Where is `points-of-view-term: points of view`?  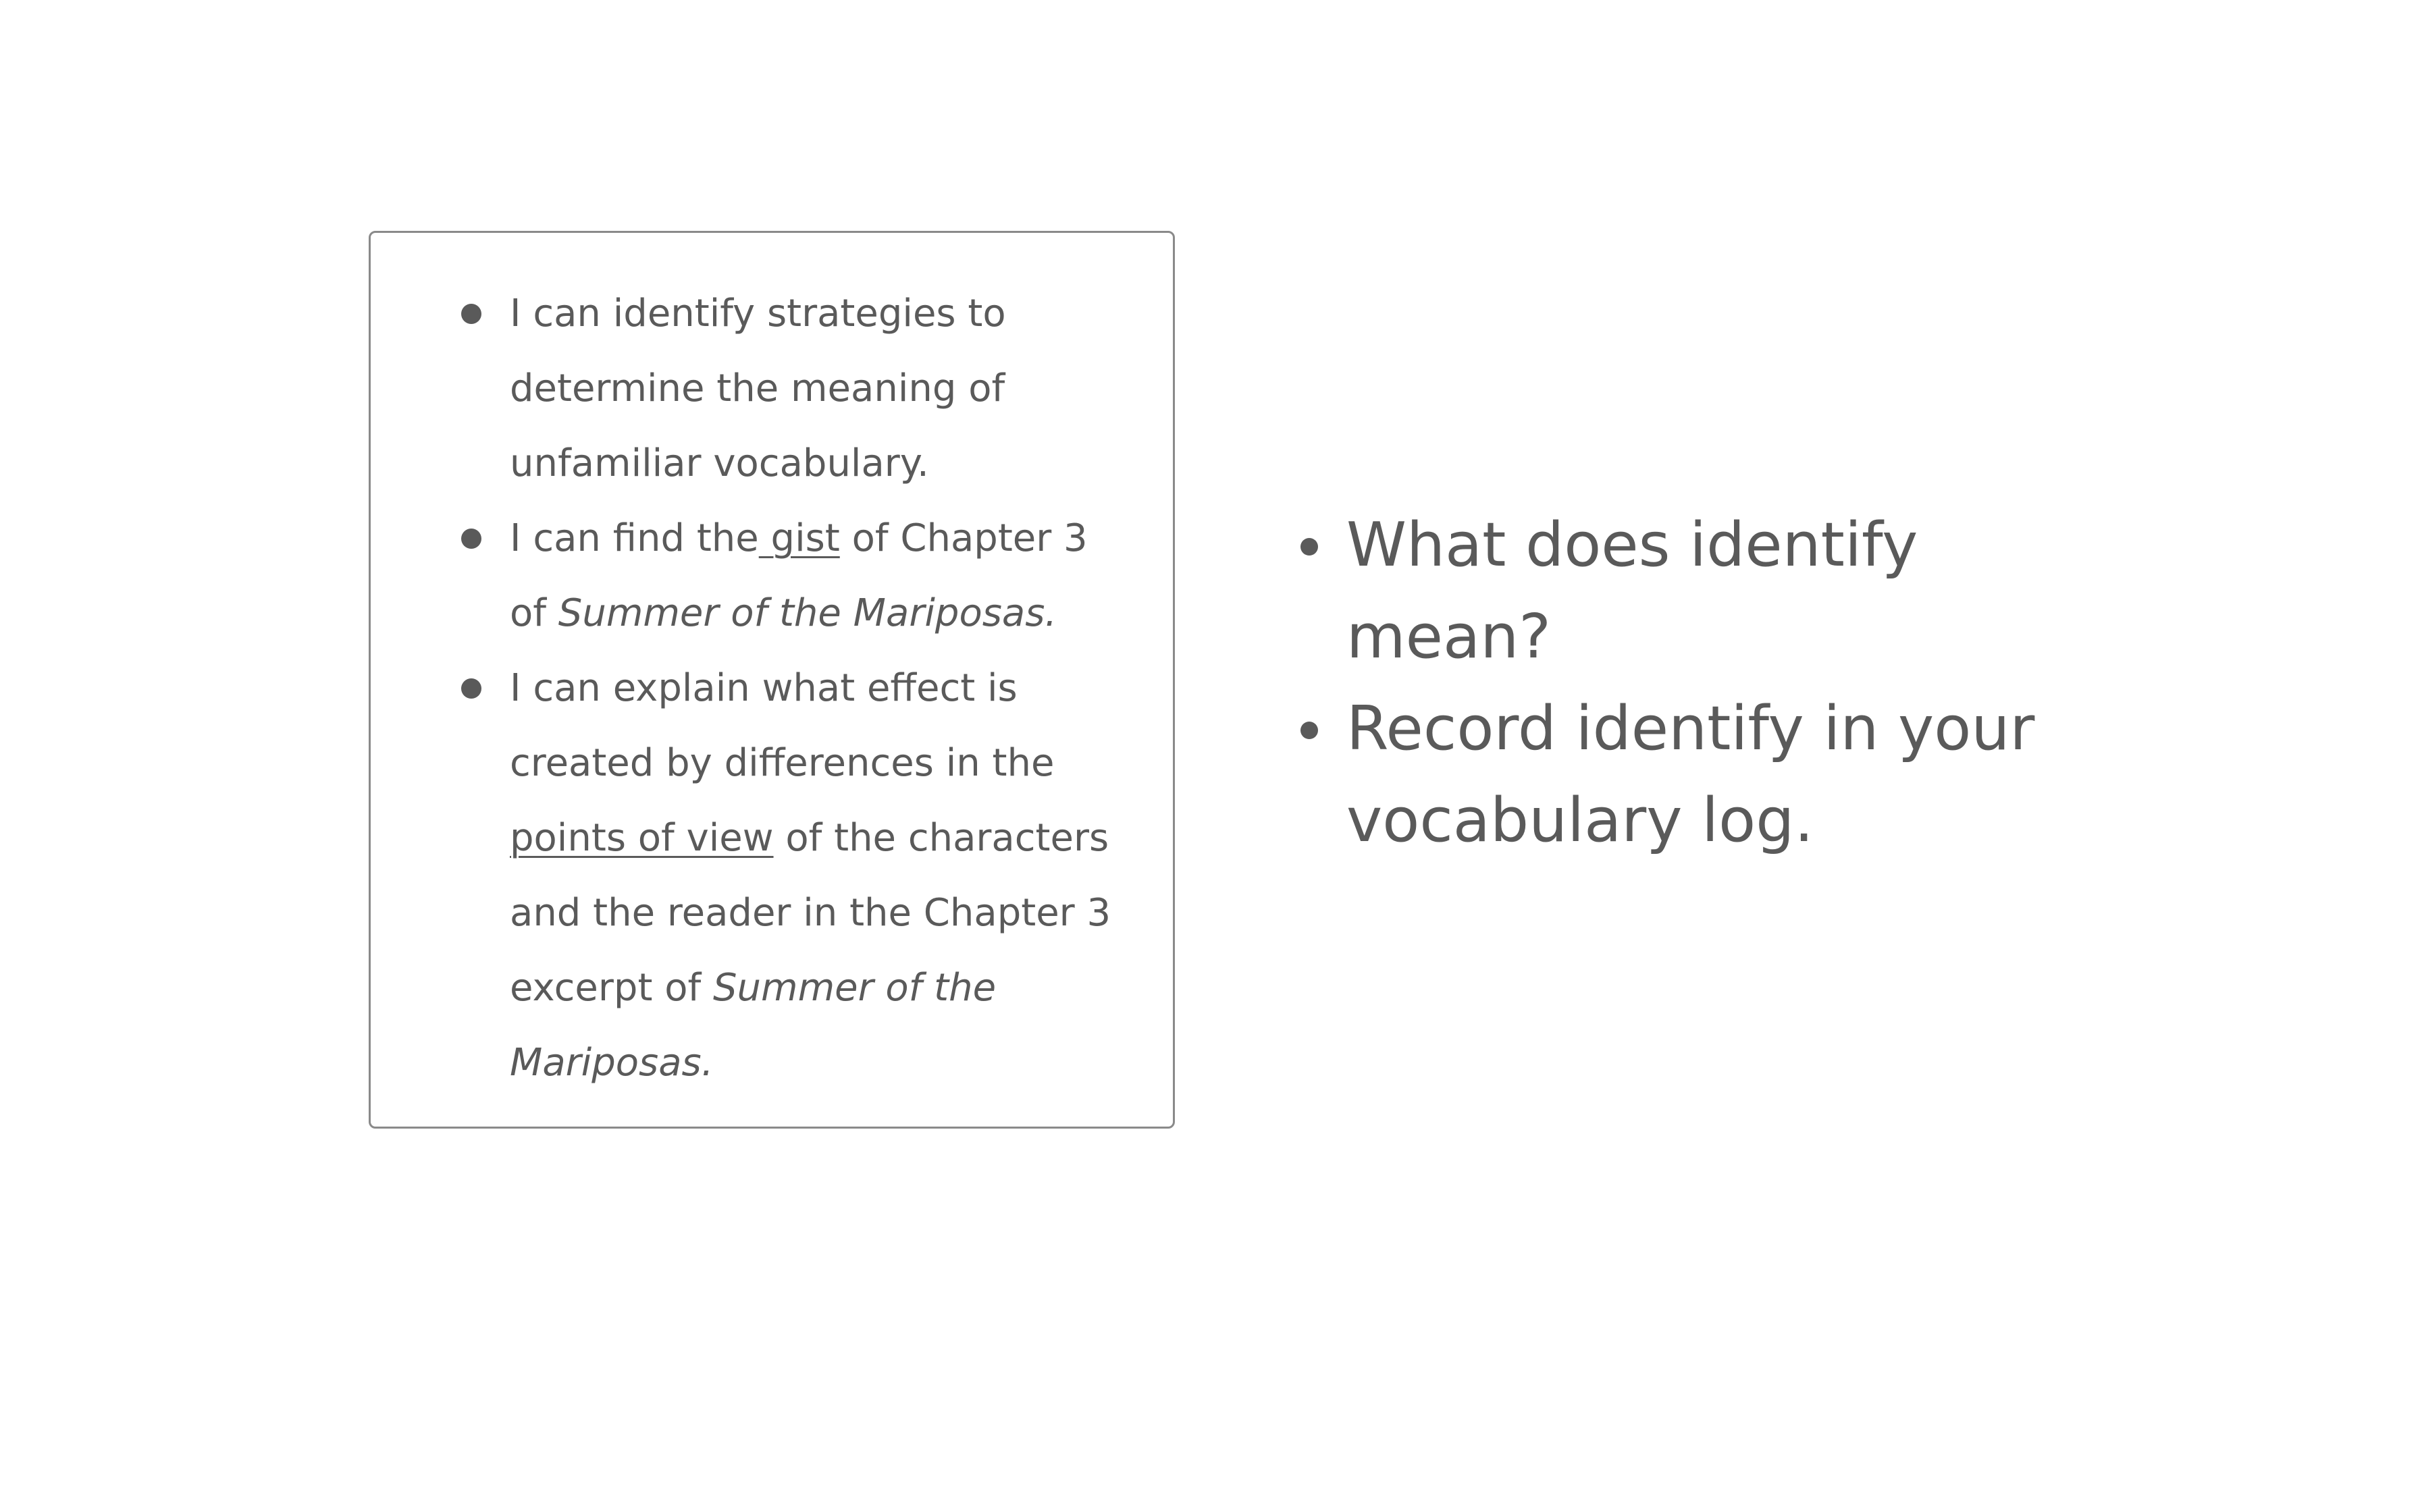
points-of-view-term: points of view is located at coordinates (642, 838).